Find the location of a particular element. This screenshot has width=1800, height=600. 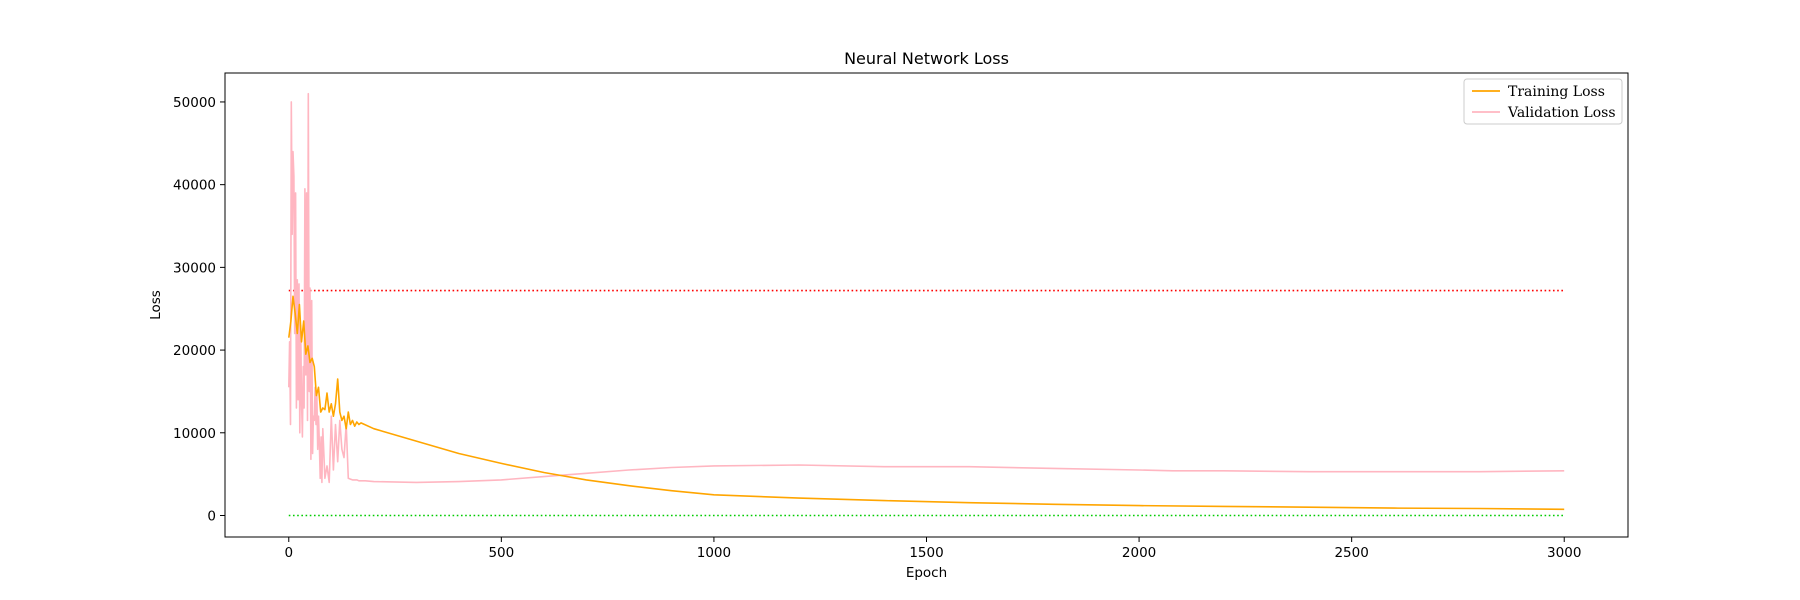

x-tick-label: 1500 is located at coordinates (926, 553).